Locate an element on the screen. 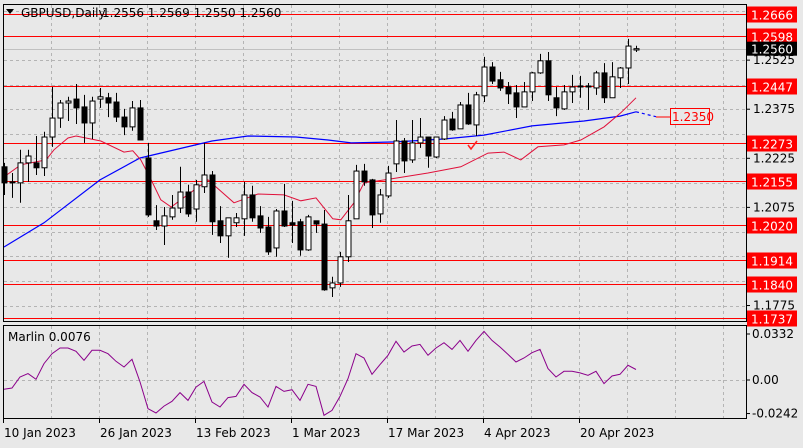 The image size is (803, 448). level-label: 1.2666 is located at coordinates (772, 16).